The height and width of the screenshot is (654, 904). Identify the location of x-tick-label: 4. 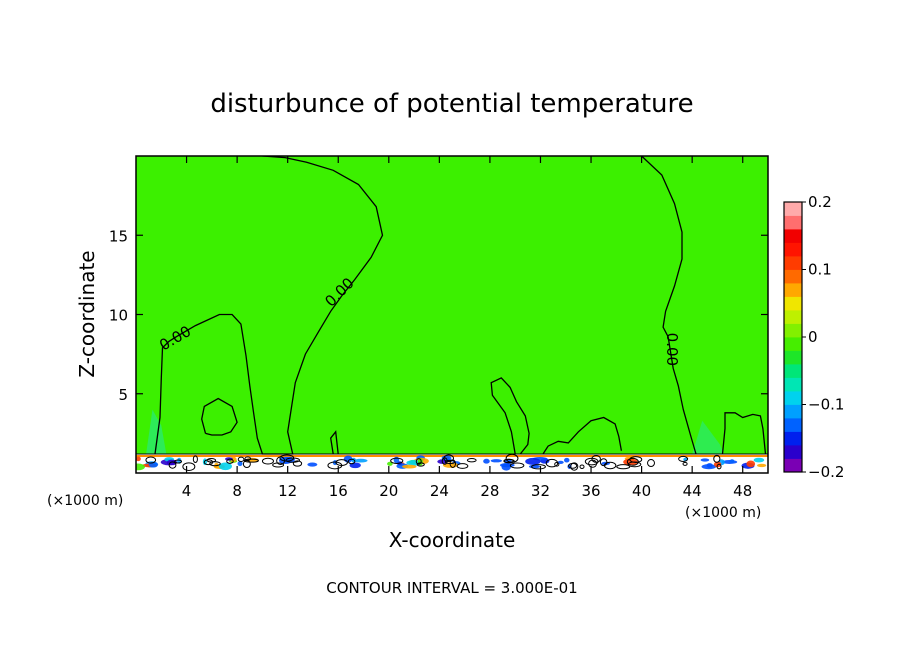
(187, 491).